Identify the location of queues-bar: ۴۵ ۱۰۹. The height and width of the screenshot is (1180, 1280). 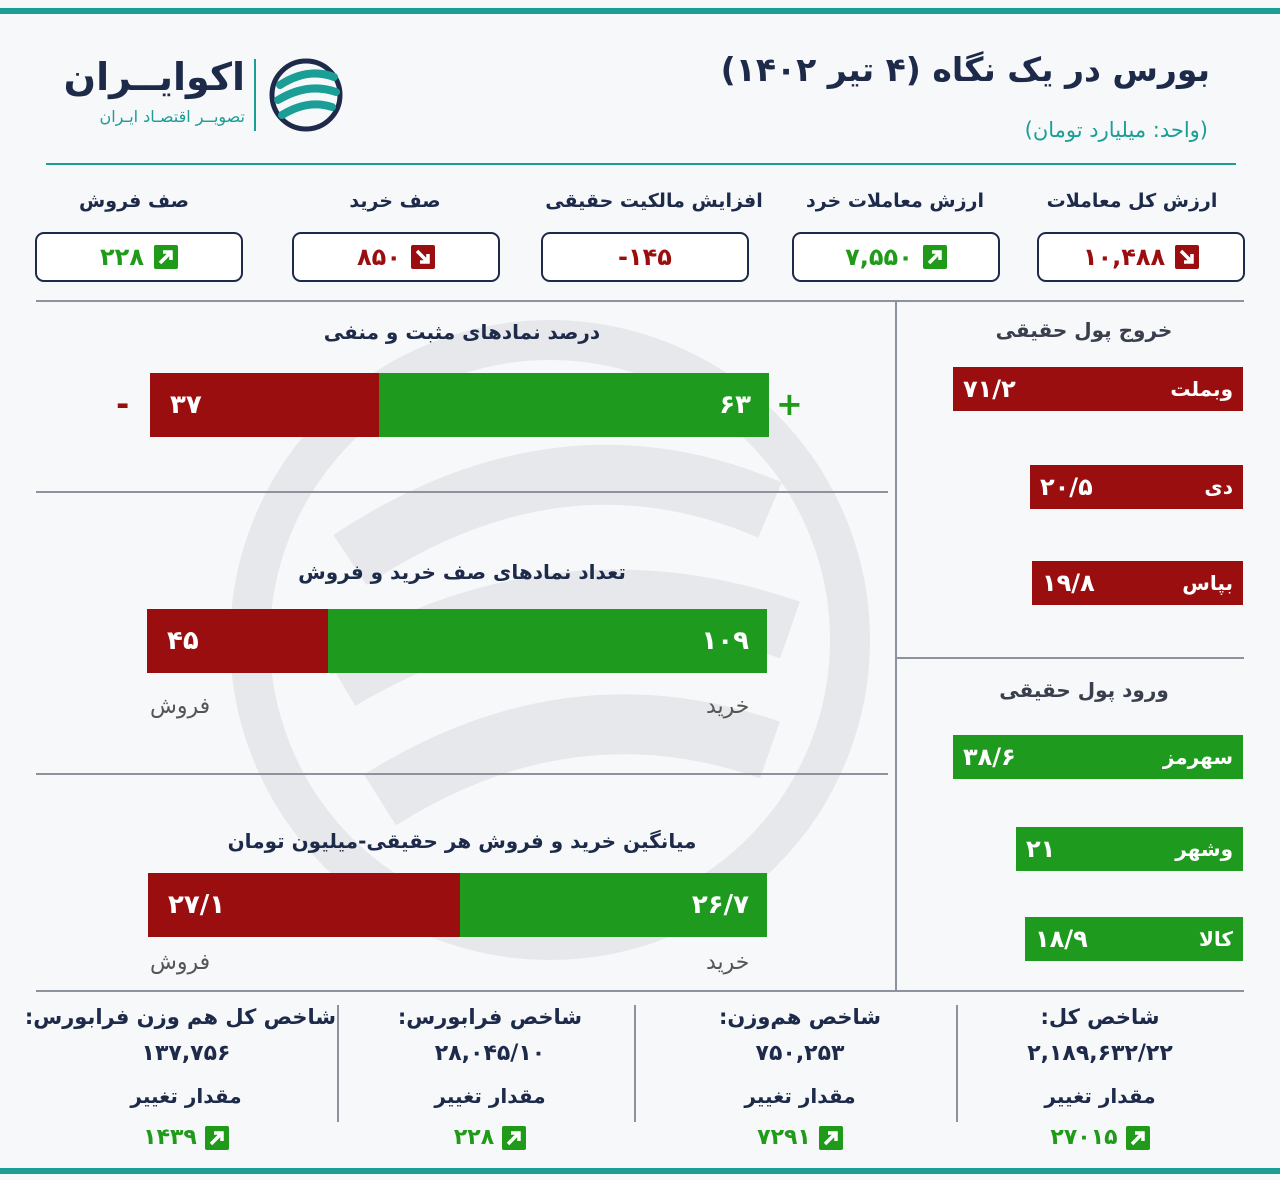
(457, 641).